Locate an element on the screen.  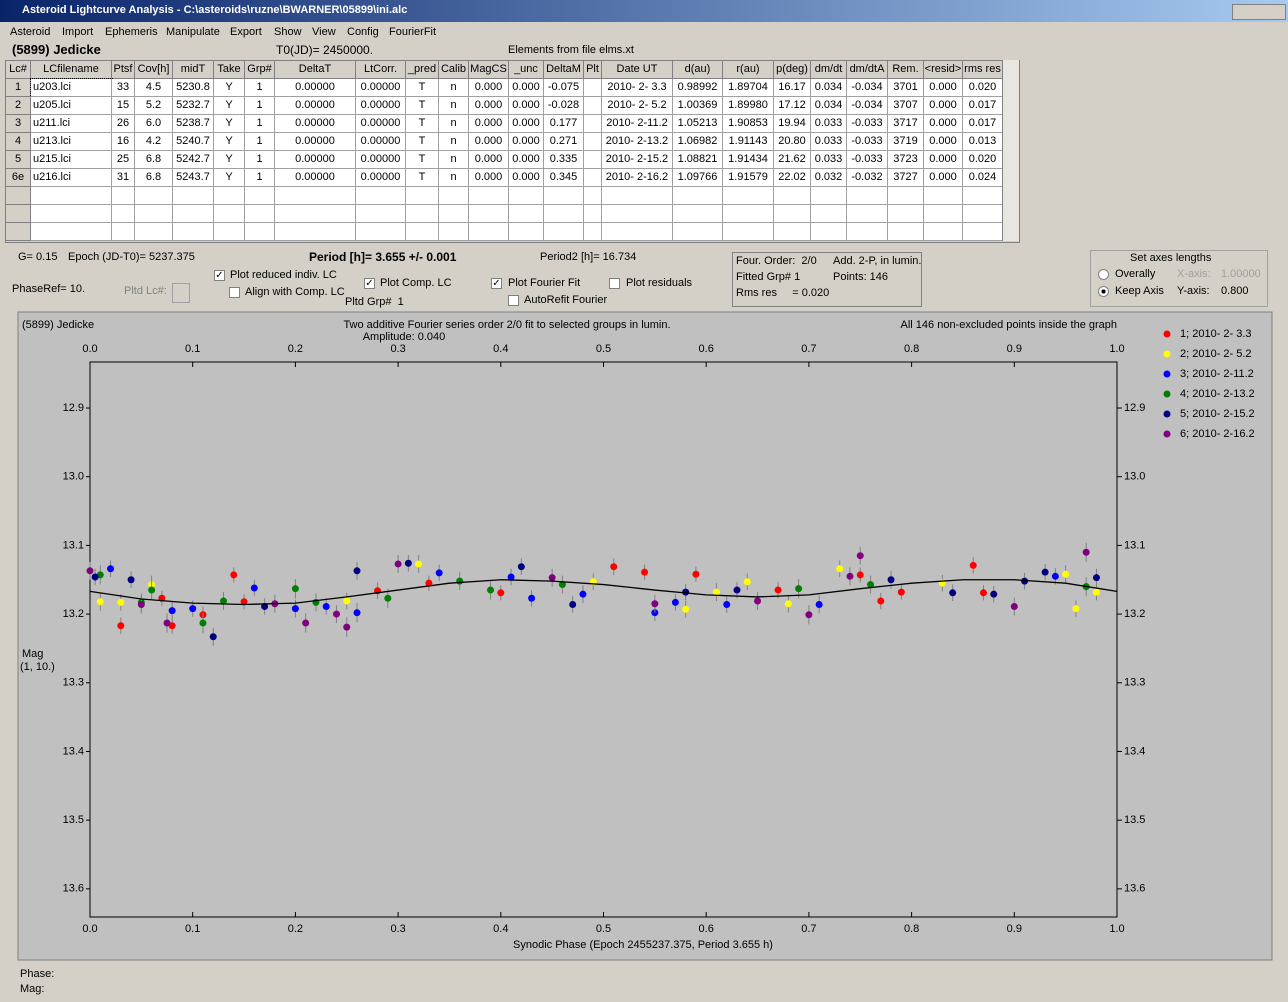
y-tick-label: 13.0 is located at coordinates (73, 477).